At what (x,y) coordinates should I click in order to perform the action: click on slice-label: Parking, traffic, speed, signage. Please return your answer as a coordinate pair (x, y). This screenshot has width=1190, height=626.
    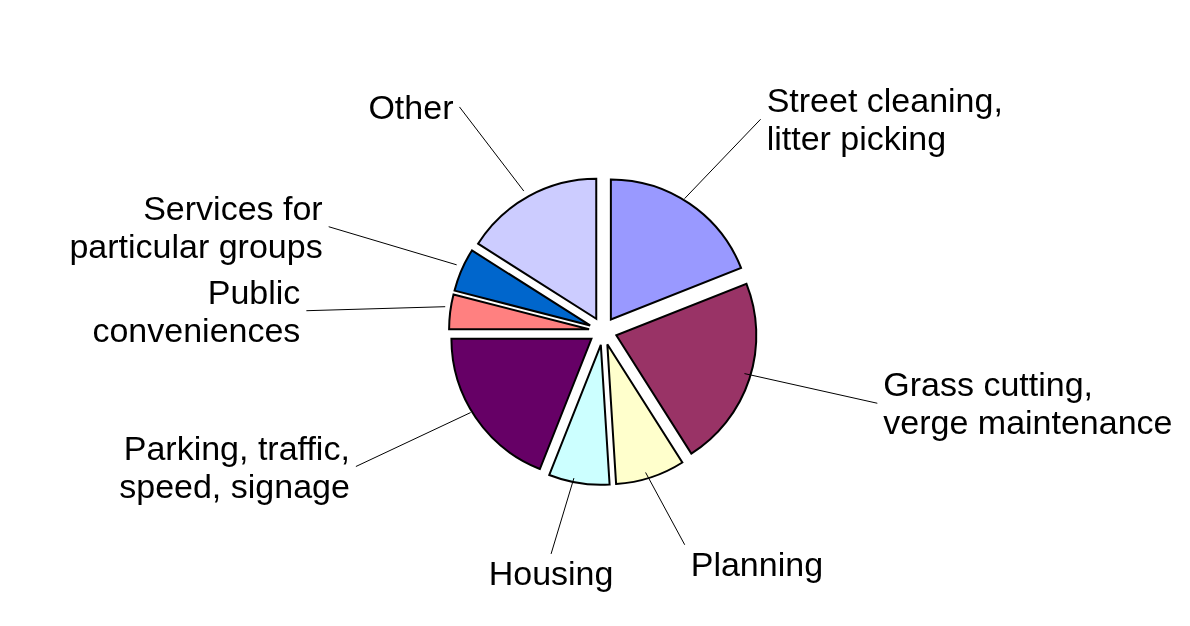
    Looking at the image, I should click on (234, 466).